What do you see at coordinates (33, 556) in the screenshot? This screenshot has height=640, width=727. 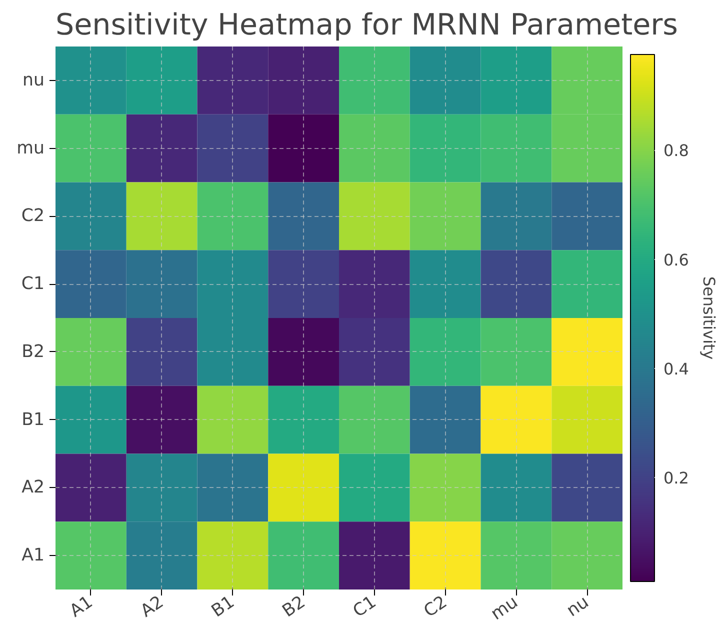 I see `y-tick-label: A1` at bounding box center [33, 556].